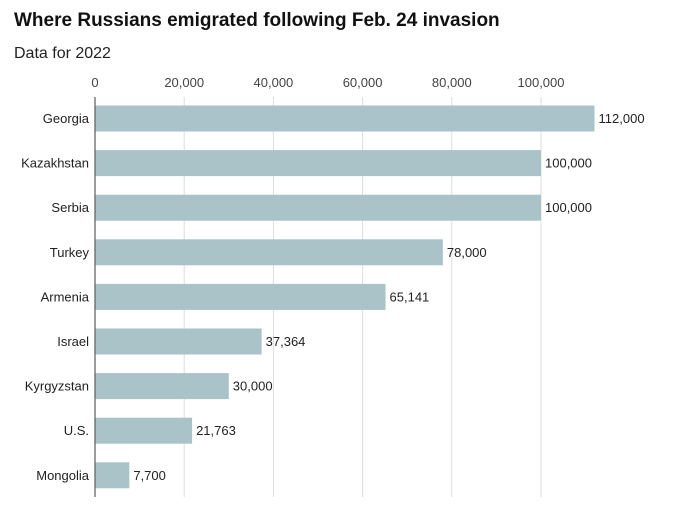 The width and height of the screenshot is (700, 510). What do you see at coordinates (55, 163) in the screenshot?
I see `category-label: Kazakhstan` at bounding box center [55, 163].